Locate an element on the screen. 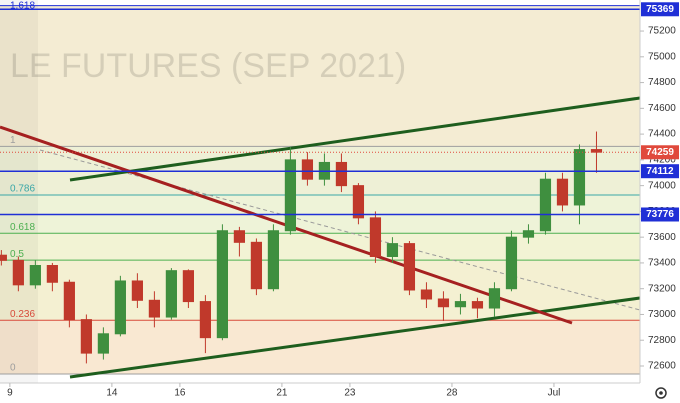 The image size is (680, 403). left-band is located at coordinates (19, 191).